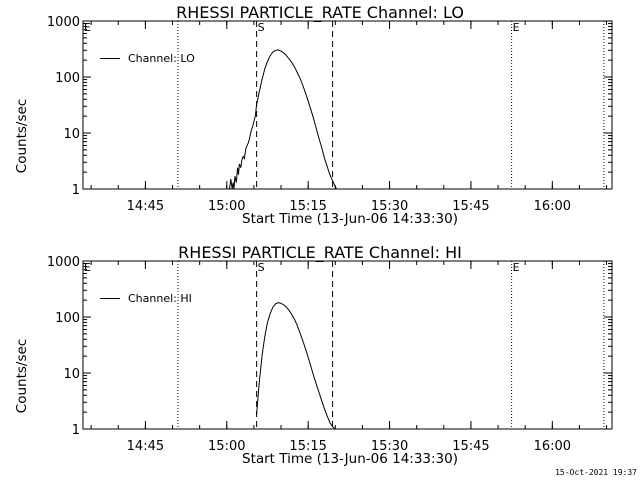 The image size is (640, 480). Describe the element at coordinates (160, 298) in the screenshot. I see `legend-label: Channel: HI` at that location.